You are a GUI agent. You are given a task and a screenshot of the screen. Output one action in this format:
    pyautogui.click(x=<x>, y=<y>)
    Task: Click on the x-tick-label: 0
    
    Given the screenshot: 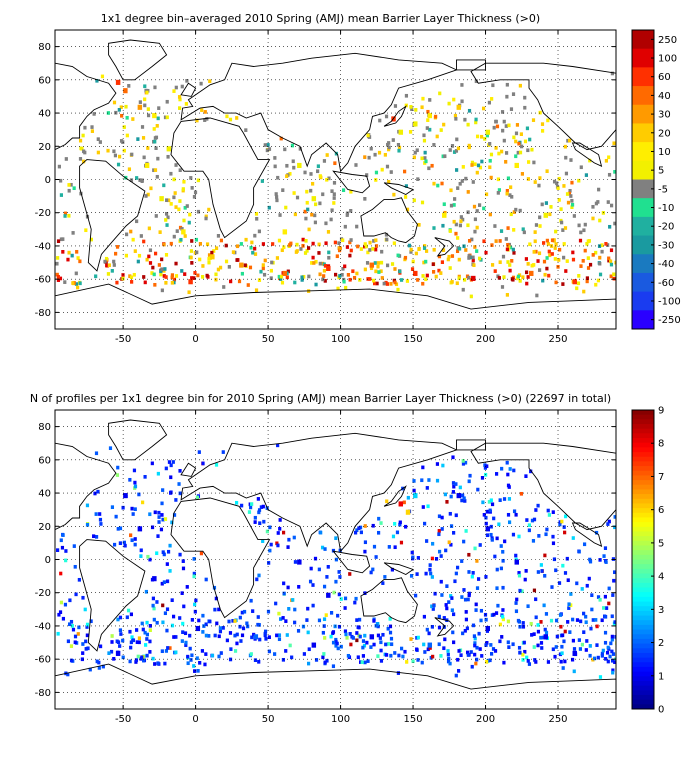 What is the action you would take?
    pyautogui.click(x=195, y=719)
    